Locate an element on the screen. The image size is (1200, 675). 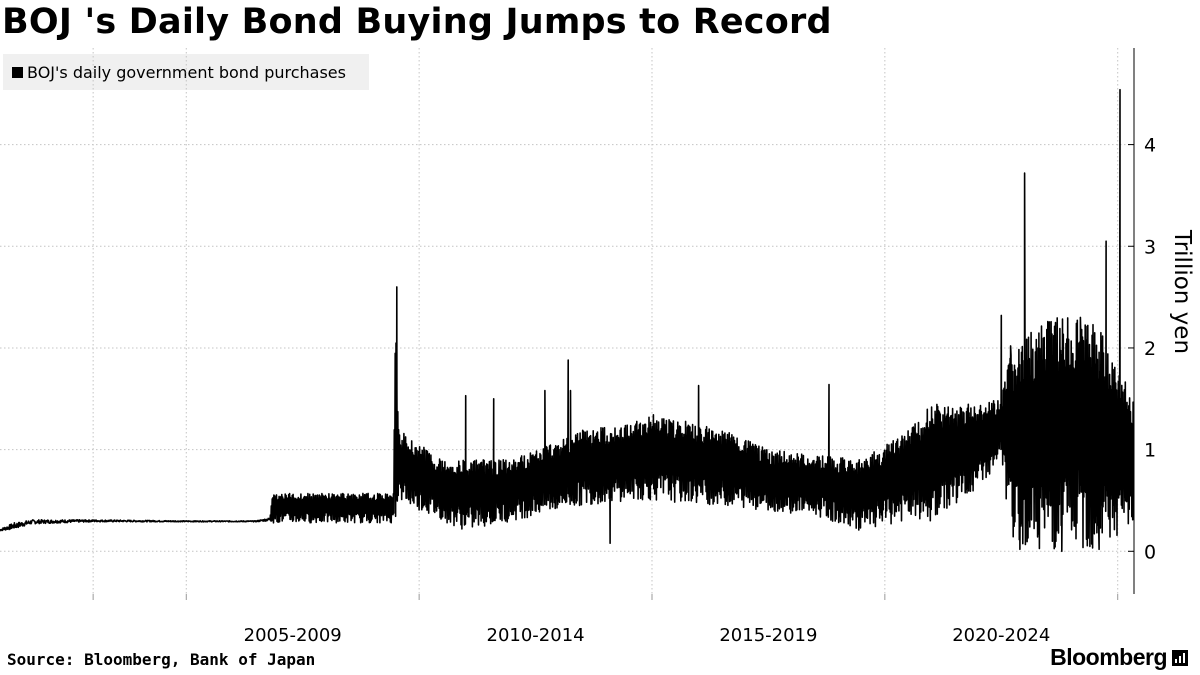
chart-title: BOJ 's Daily Bond Buying Jumps to Record is located at coordinates (417, 22).